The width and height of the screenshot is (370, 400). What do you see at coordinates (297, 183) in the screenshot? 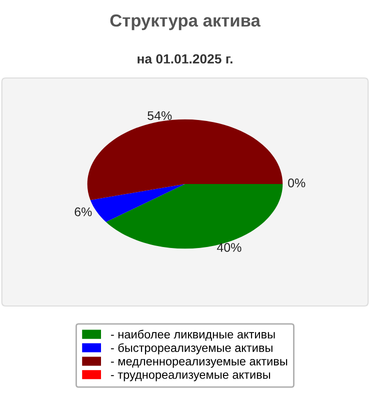
I see `text: 0%` at bounding box center [297, 183].